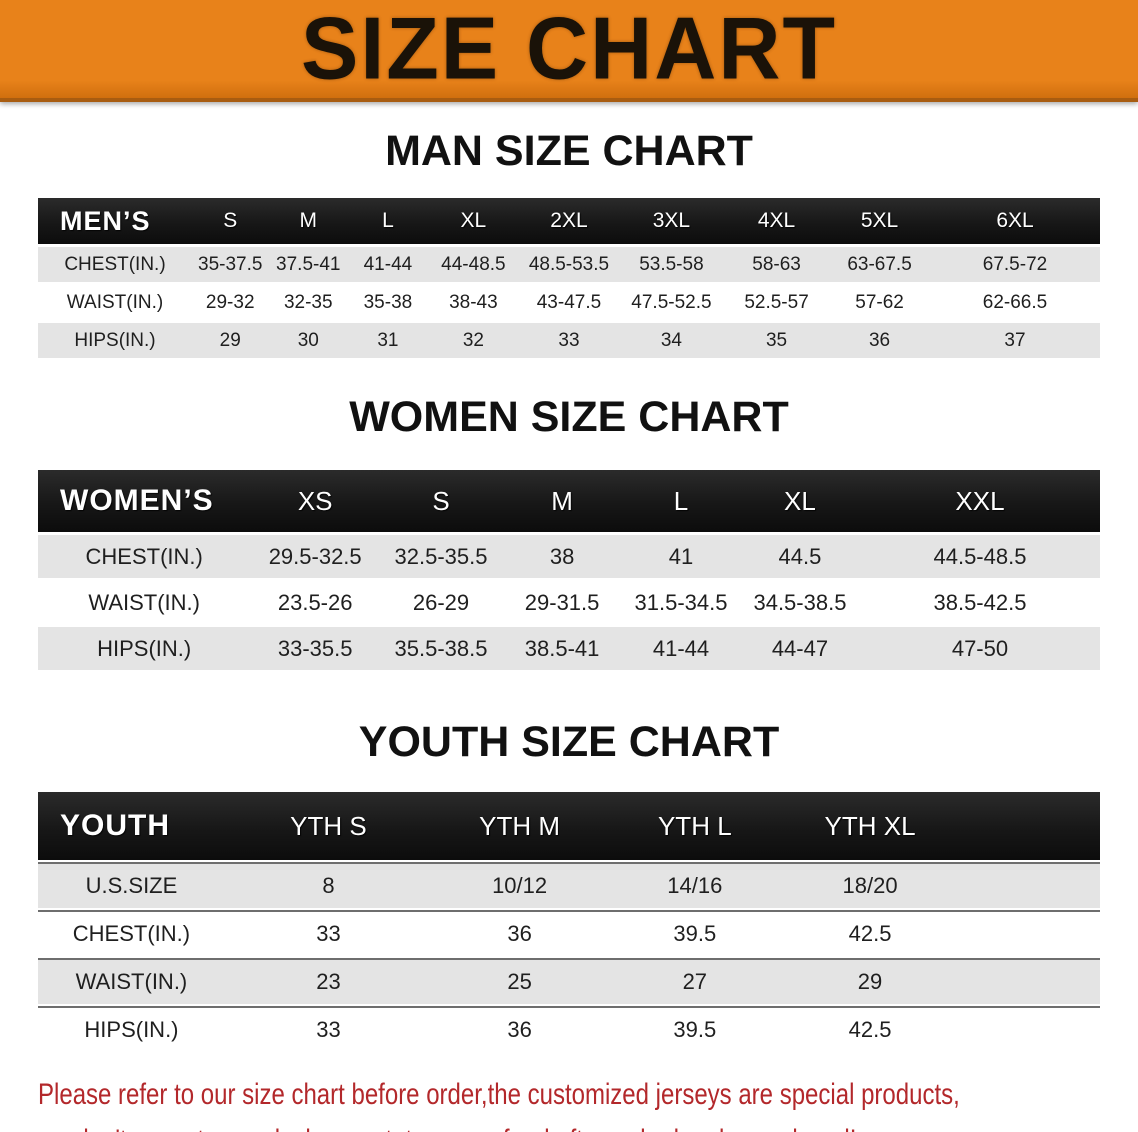 Image resolution: width=1138 pixels, height=1132 pixels. I want to click on header-row: WOMEN’S XS S M L XL XXL, so click(569, 501).